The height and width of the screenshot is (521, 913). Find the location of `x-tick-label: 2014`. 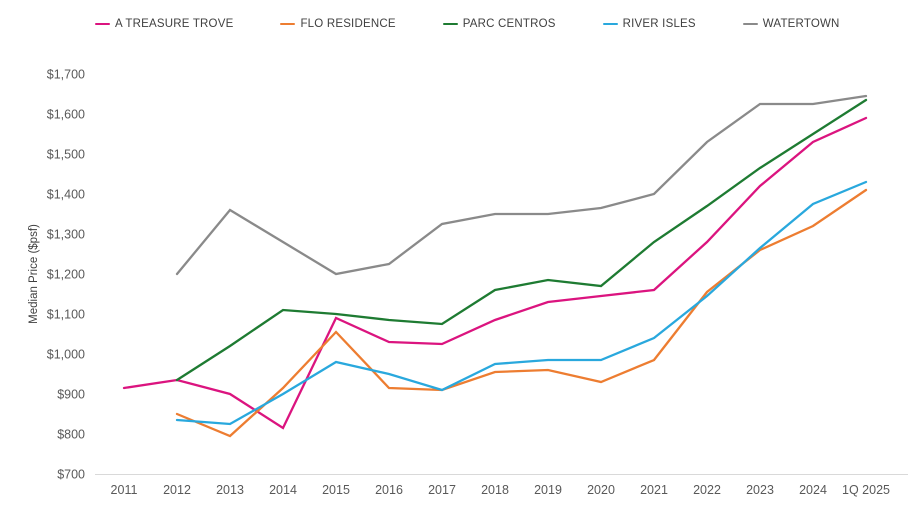

x-tick-label: 2014 is located at coordinates (283, 490).